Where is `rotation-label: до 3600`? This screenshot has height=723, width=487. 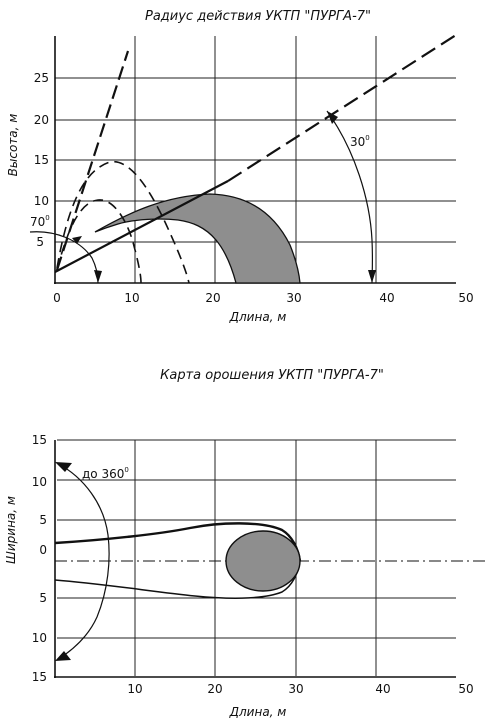 rotation-label: до 3600 is located at coordinates (105, 473).